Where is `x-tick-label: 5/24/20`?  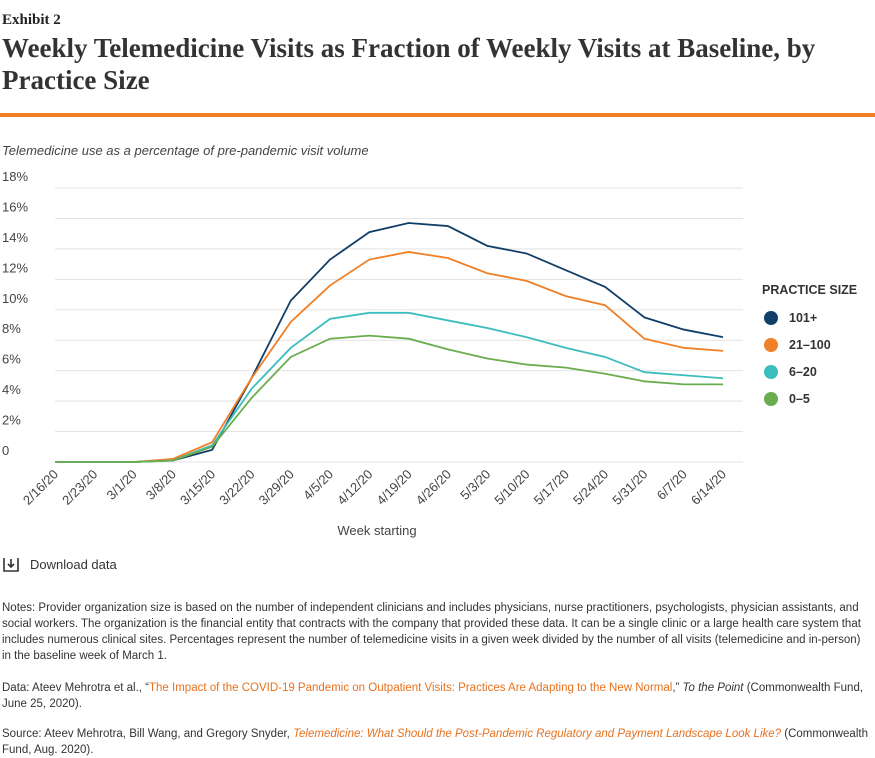 x-tick-label: 5/24/20 is located at coordinates (590, 487).